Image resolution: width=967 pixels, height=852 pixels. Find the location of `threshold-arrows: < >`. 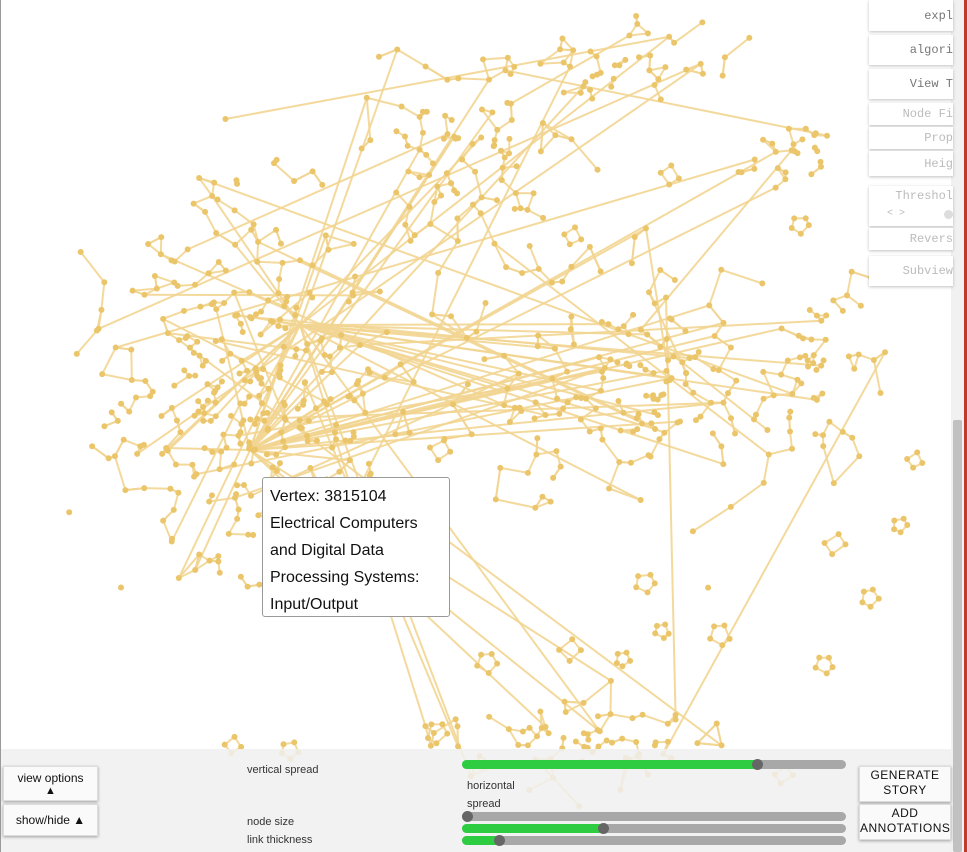

threshold-arrows: < > is located at coordinates (895, 214).